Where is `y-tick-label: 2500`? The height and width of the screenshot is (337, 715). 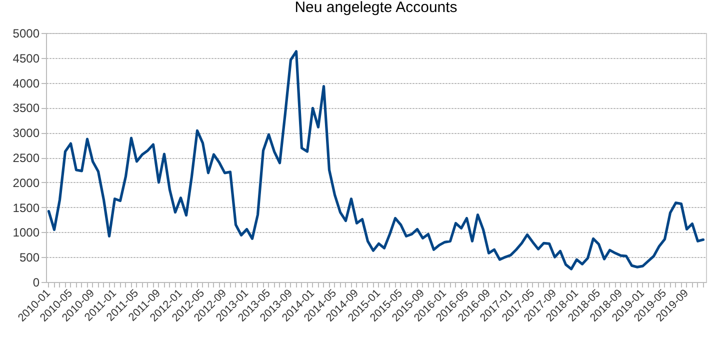
y-tick-label: 2500 is located at coordinates (26, 158).